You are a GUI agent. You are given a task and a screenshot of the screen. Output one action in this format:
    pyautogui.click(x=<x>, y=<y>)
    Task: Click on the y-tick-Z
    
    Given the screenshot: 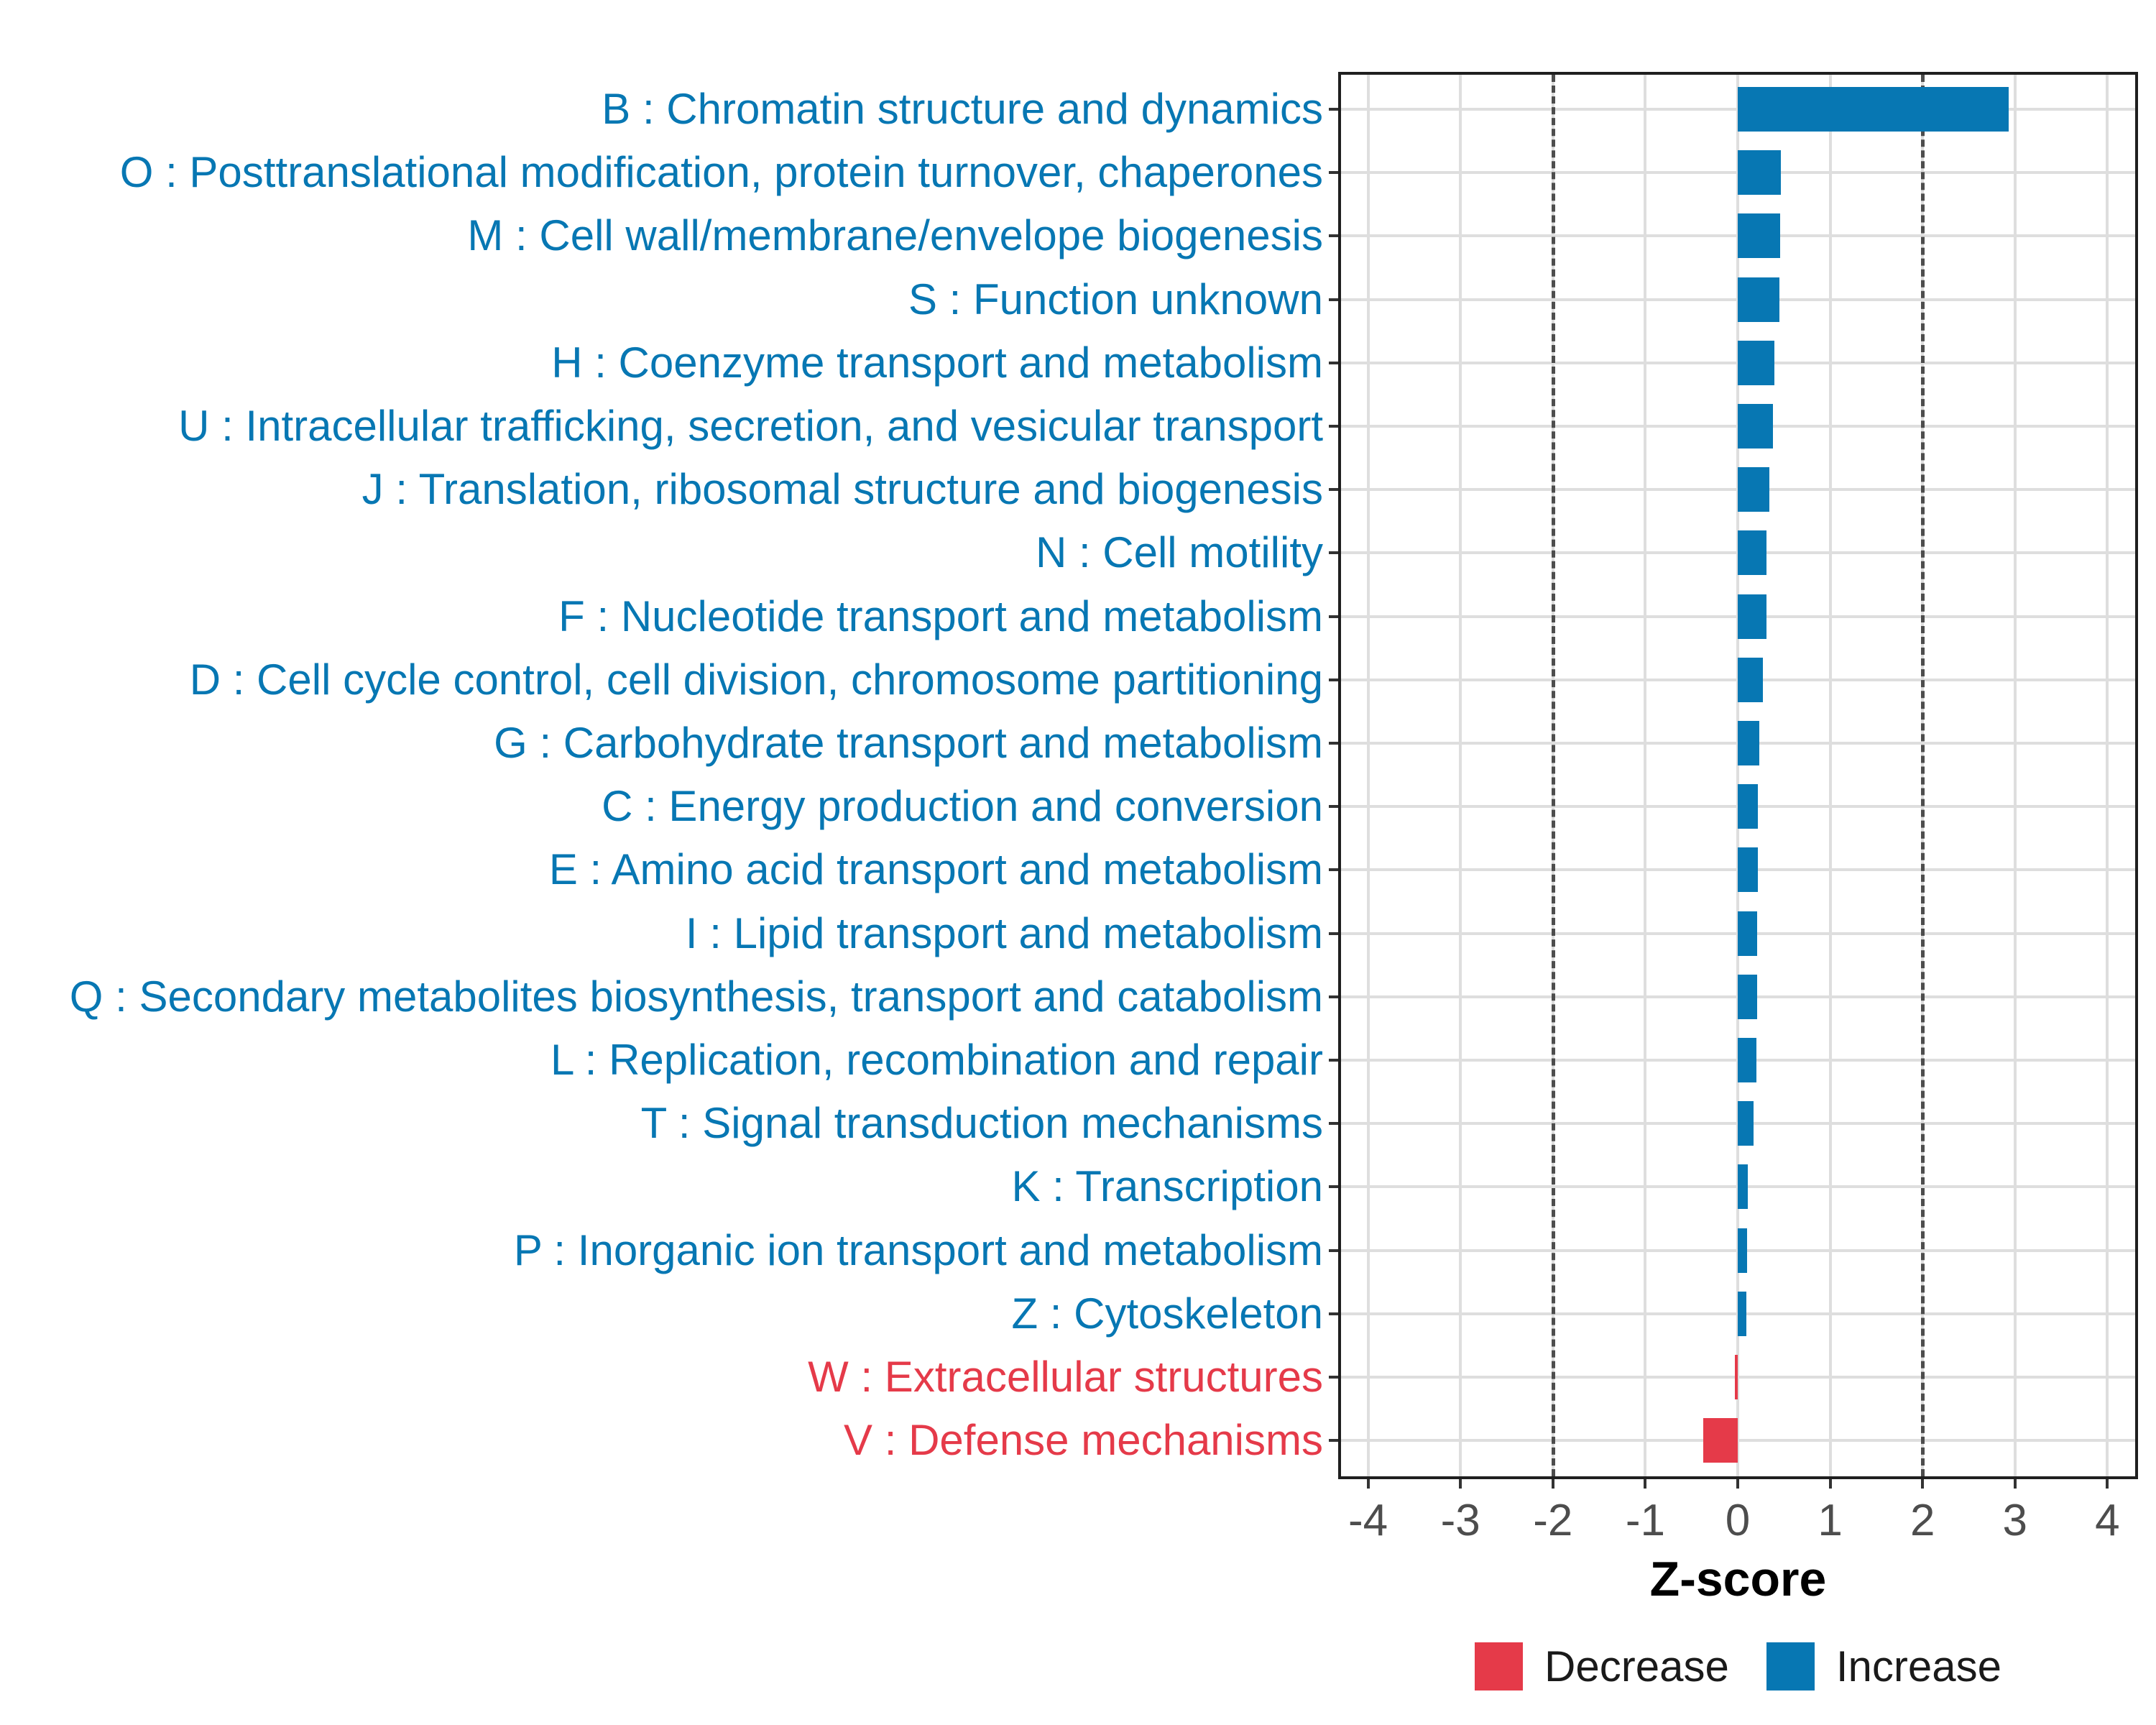 What is the action you would take?
    pyautogui.click(x=1333, y=1313)
    